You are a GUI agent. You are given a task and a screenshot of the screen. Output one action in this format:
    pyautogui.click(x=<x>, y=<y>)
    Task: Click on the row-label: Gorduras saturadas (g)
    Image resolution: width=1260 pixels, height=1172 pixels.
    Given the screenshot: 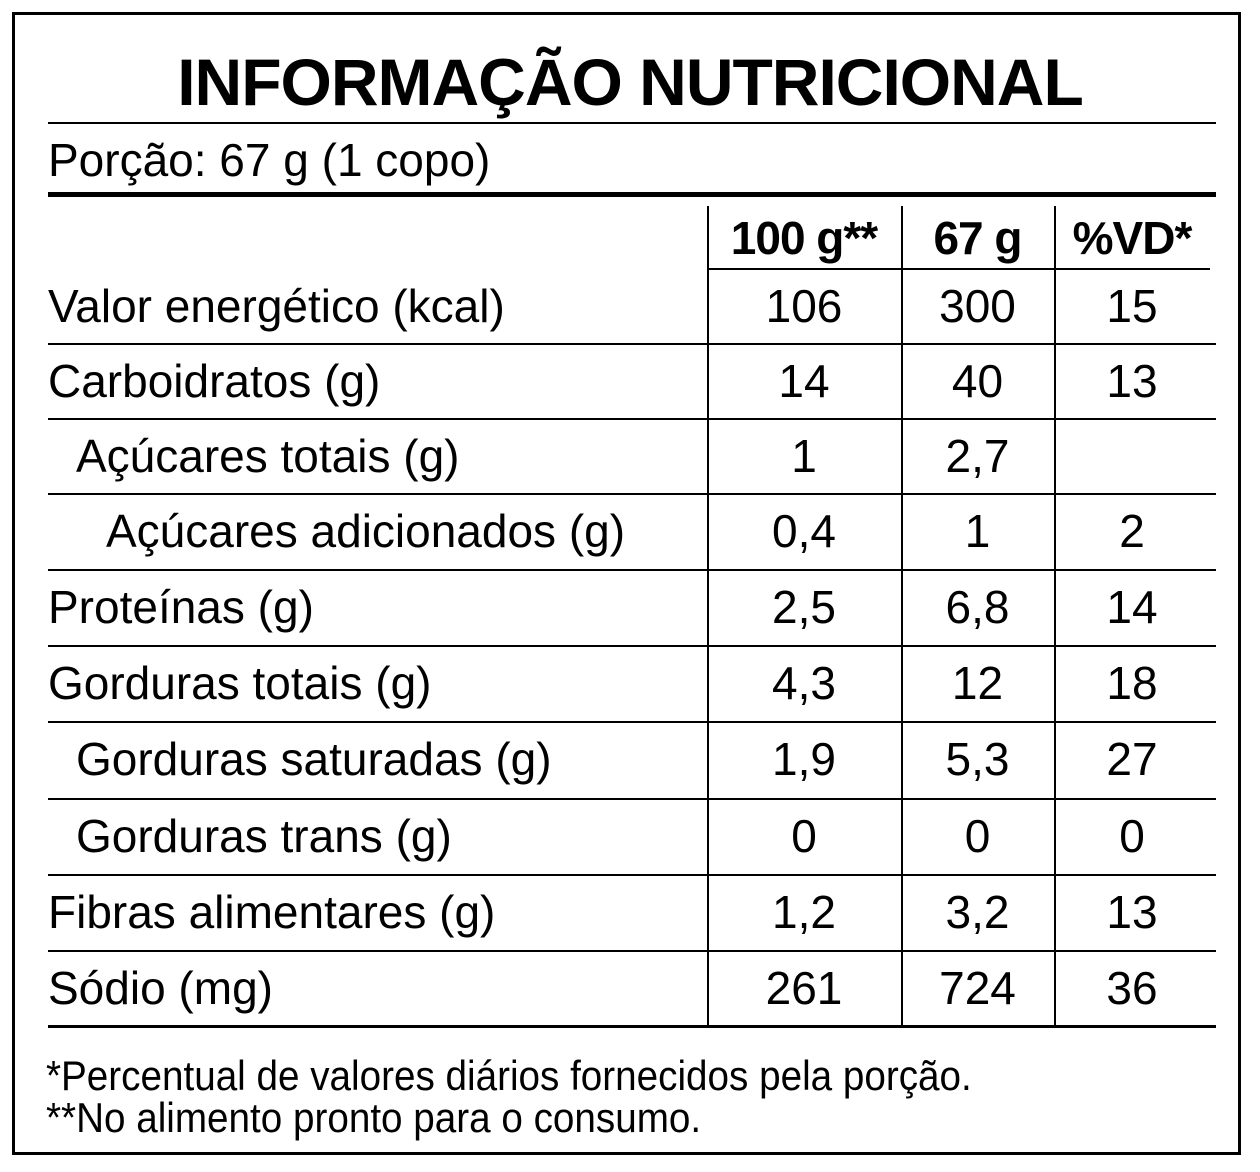 What is the action you would take?
    pyautogui.click(x=314, y=759)
    